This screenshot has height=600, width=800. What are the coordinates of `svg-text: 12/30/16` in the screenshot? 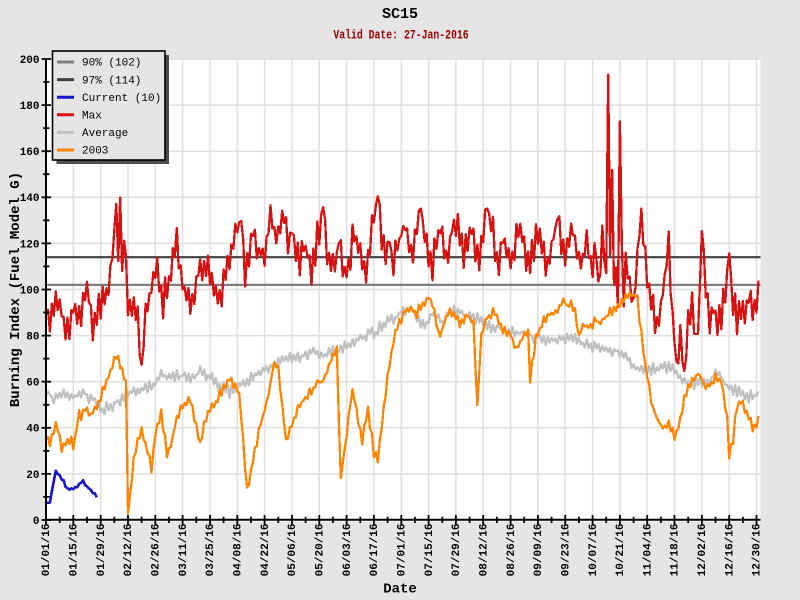 It's located at (758, 550).